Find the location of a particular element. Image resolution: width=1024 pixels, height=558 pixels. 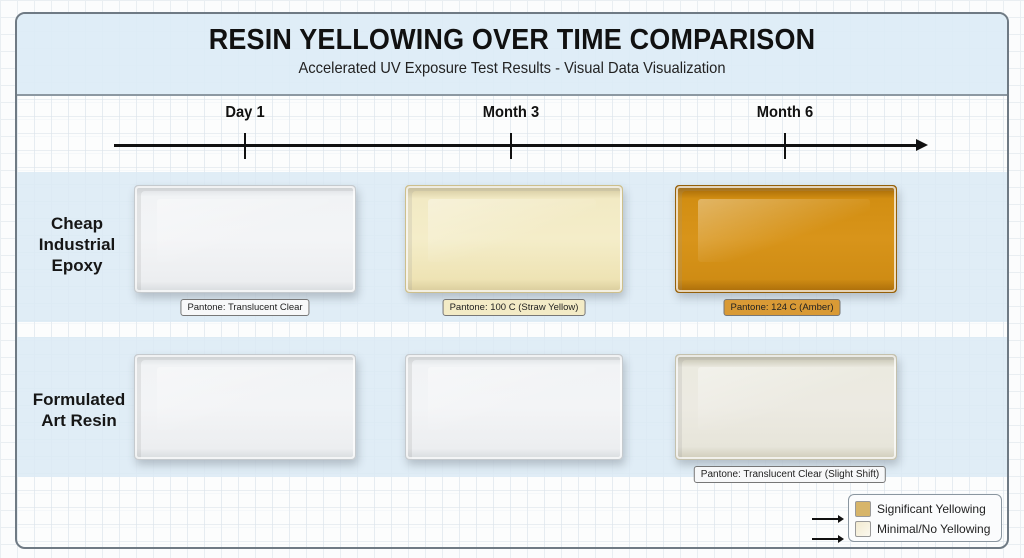

sample-epoxy-day1 is located at coordinates (245, 239).